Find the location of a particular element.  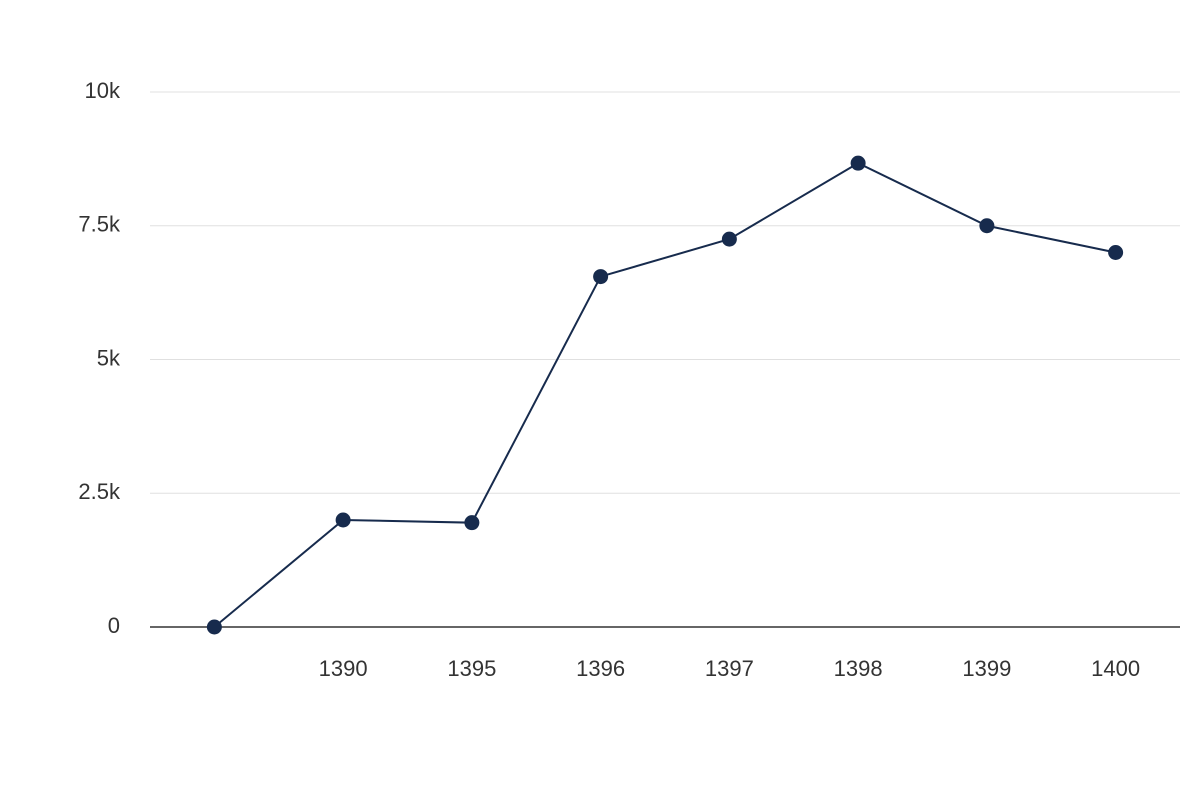

y-tick-label: 2.5k is located at coordinates (99, 491).